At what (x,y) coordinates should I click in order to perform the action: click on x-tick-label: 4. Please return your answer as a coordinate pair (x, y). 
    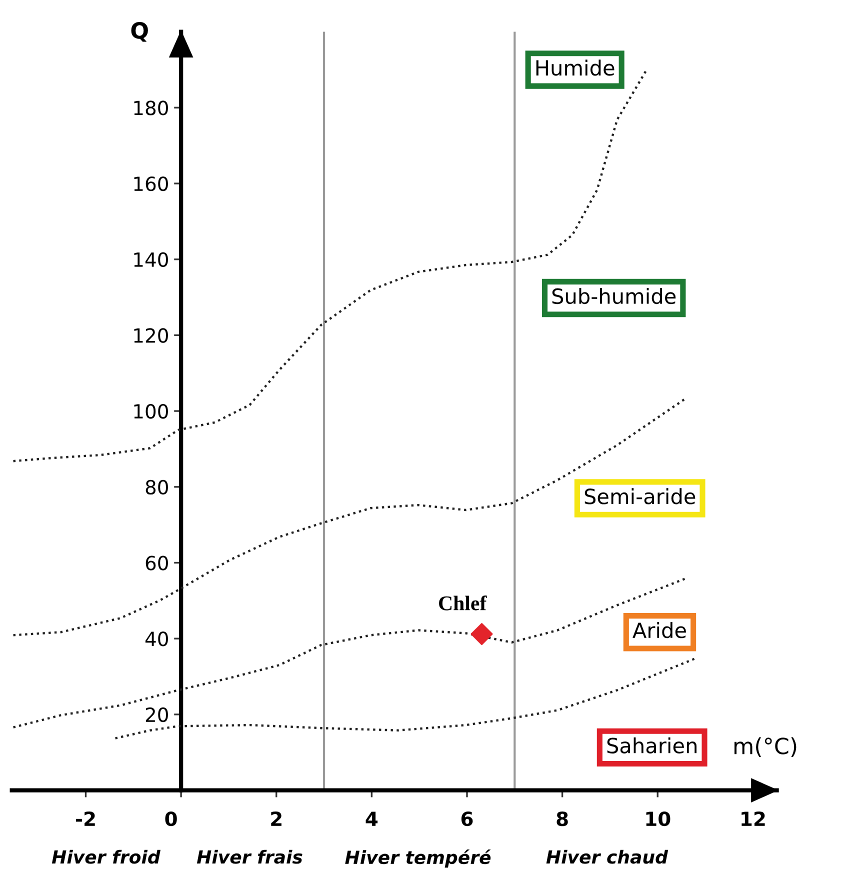
    Looking at the image, I should click on (372, 819).